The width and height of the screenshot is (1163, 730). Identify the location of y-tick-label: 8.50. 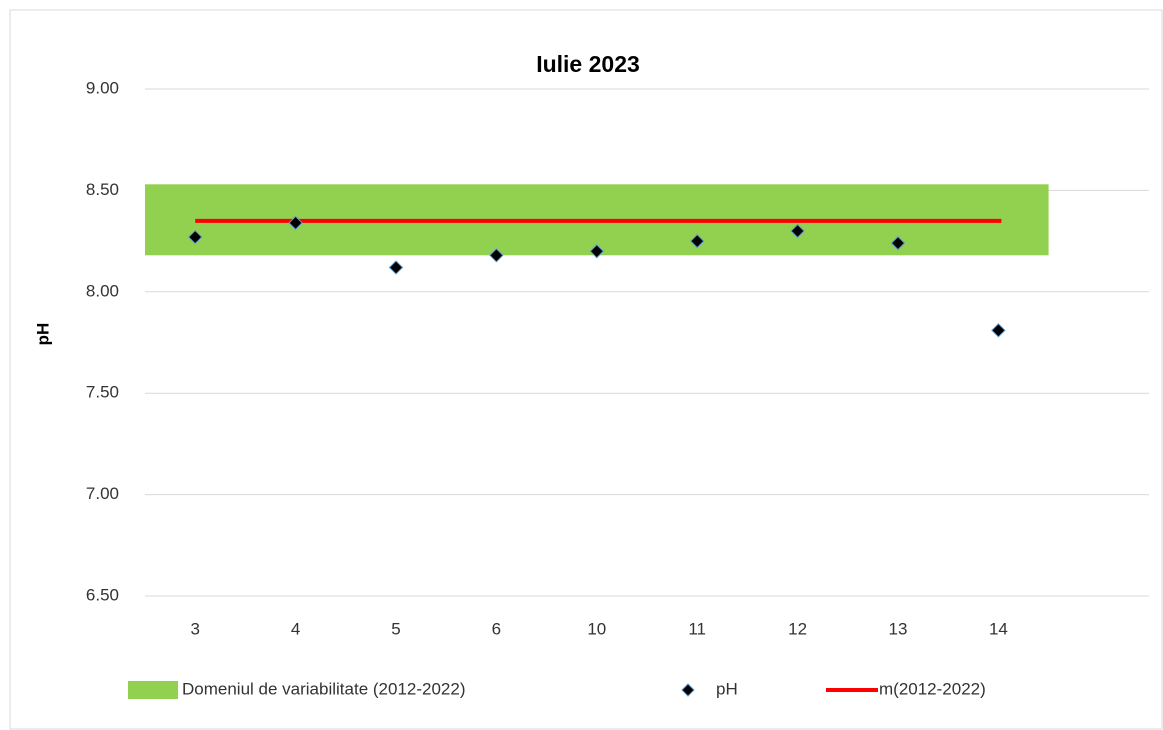
(102, 189).